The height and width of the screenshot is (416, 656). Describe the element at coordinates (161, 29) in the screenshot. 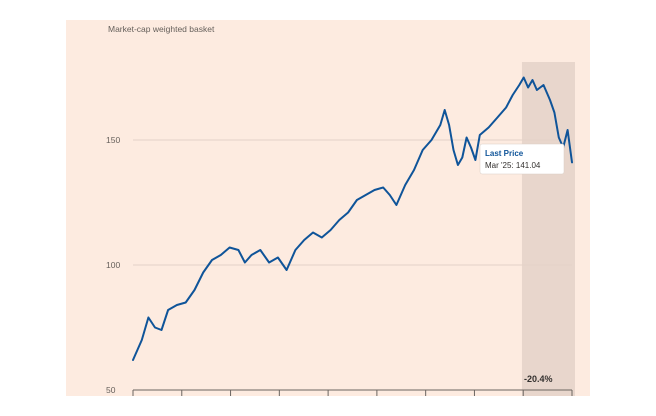

I see `chart-subtitle: Market-cap weighted basket` at that location.